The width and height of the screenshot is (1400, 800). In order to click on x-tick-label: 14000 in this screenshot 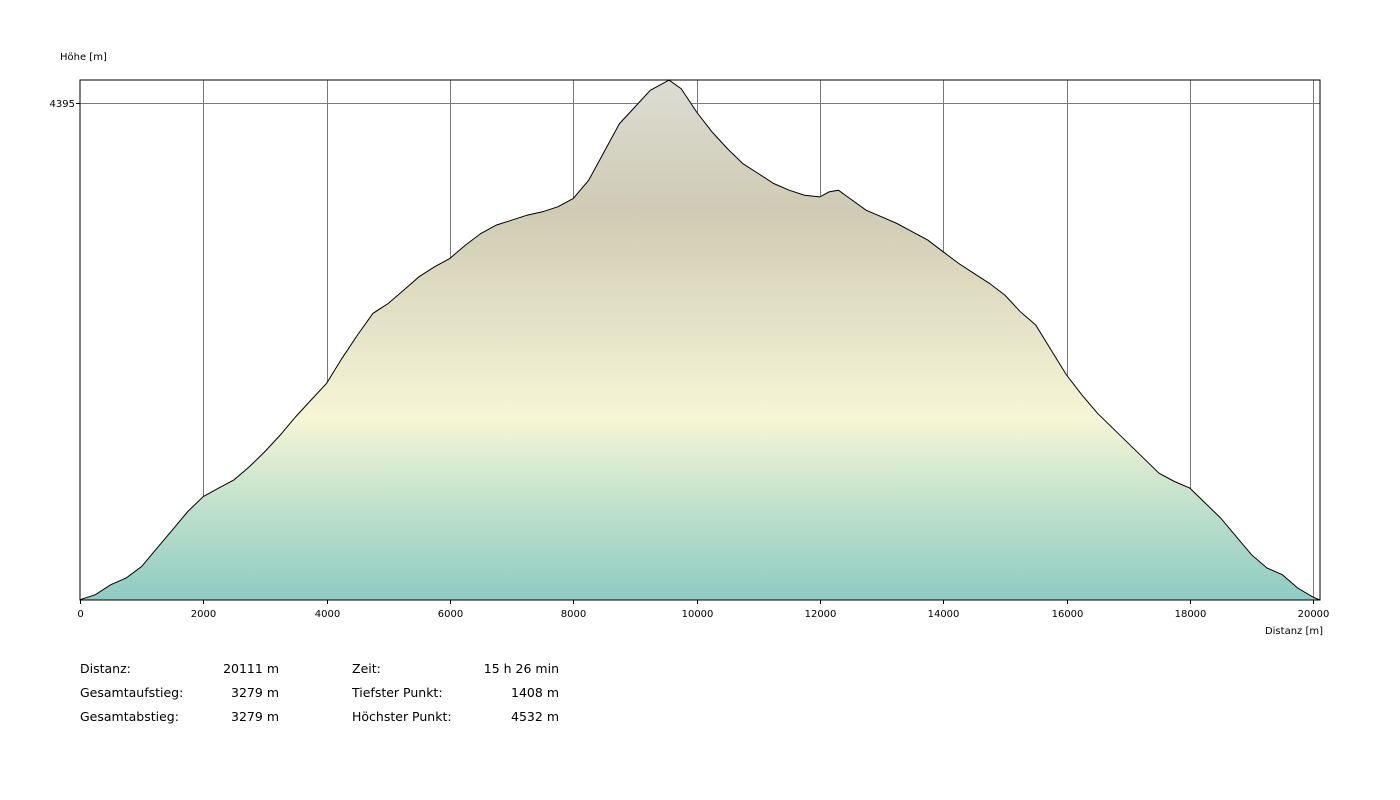, I will do `click(944, 614)`.